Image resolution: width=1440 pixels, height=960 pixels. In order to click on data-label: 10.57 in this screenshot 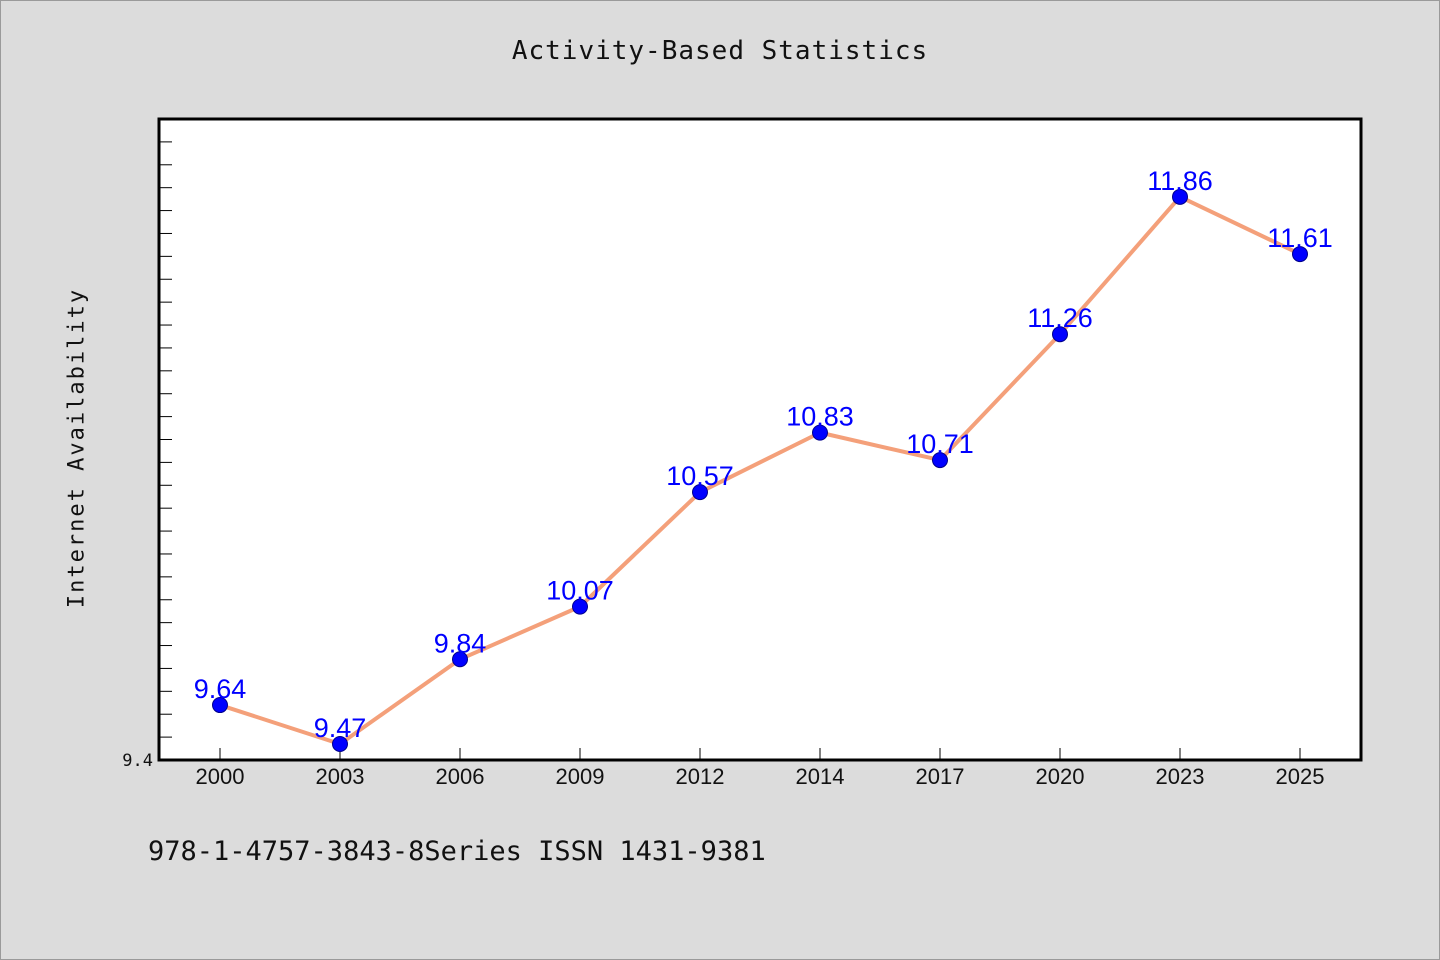, I will do `click(700, 476)`.